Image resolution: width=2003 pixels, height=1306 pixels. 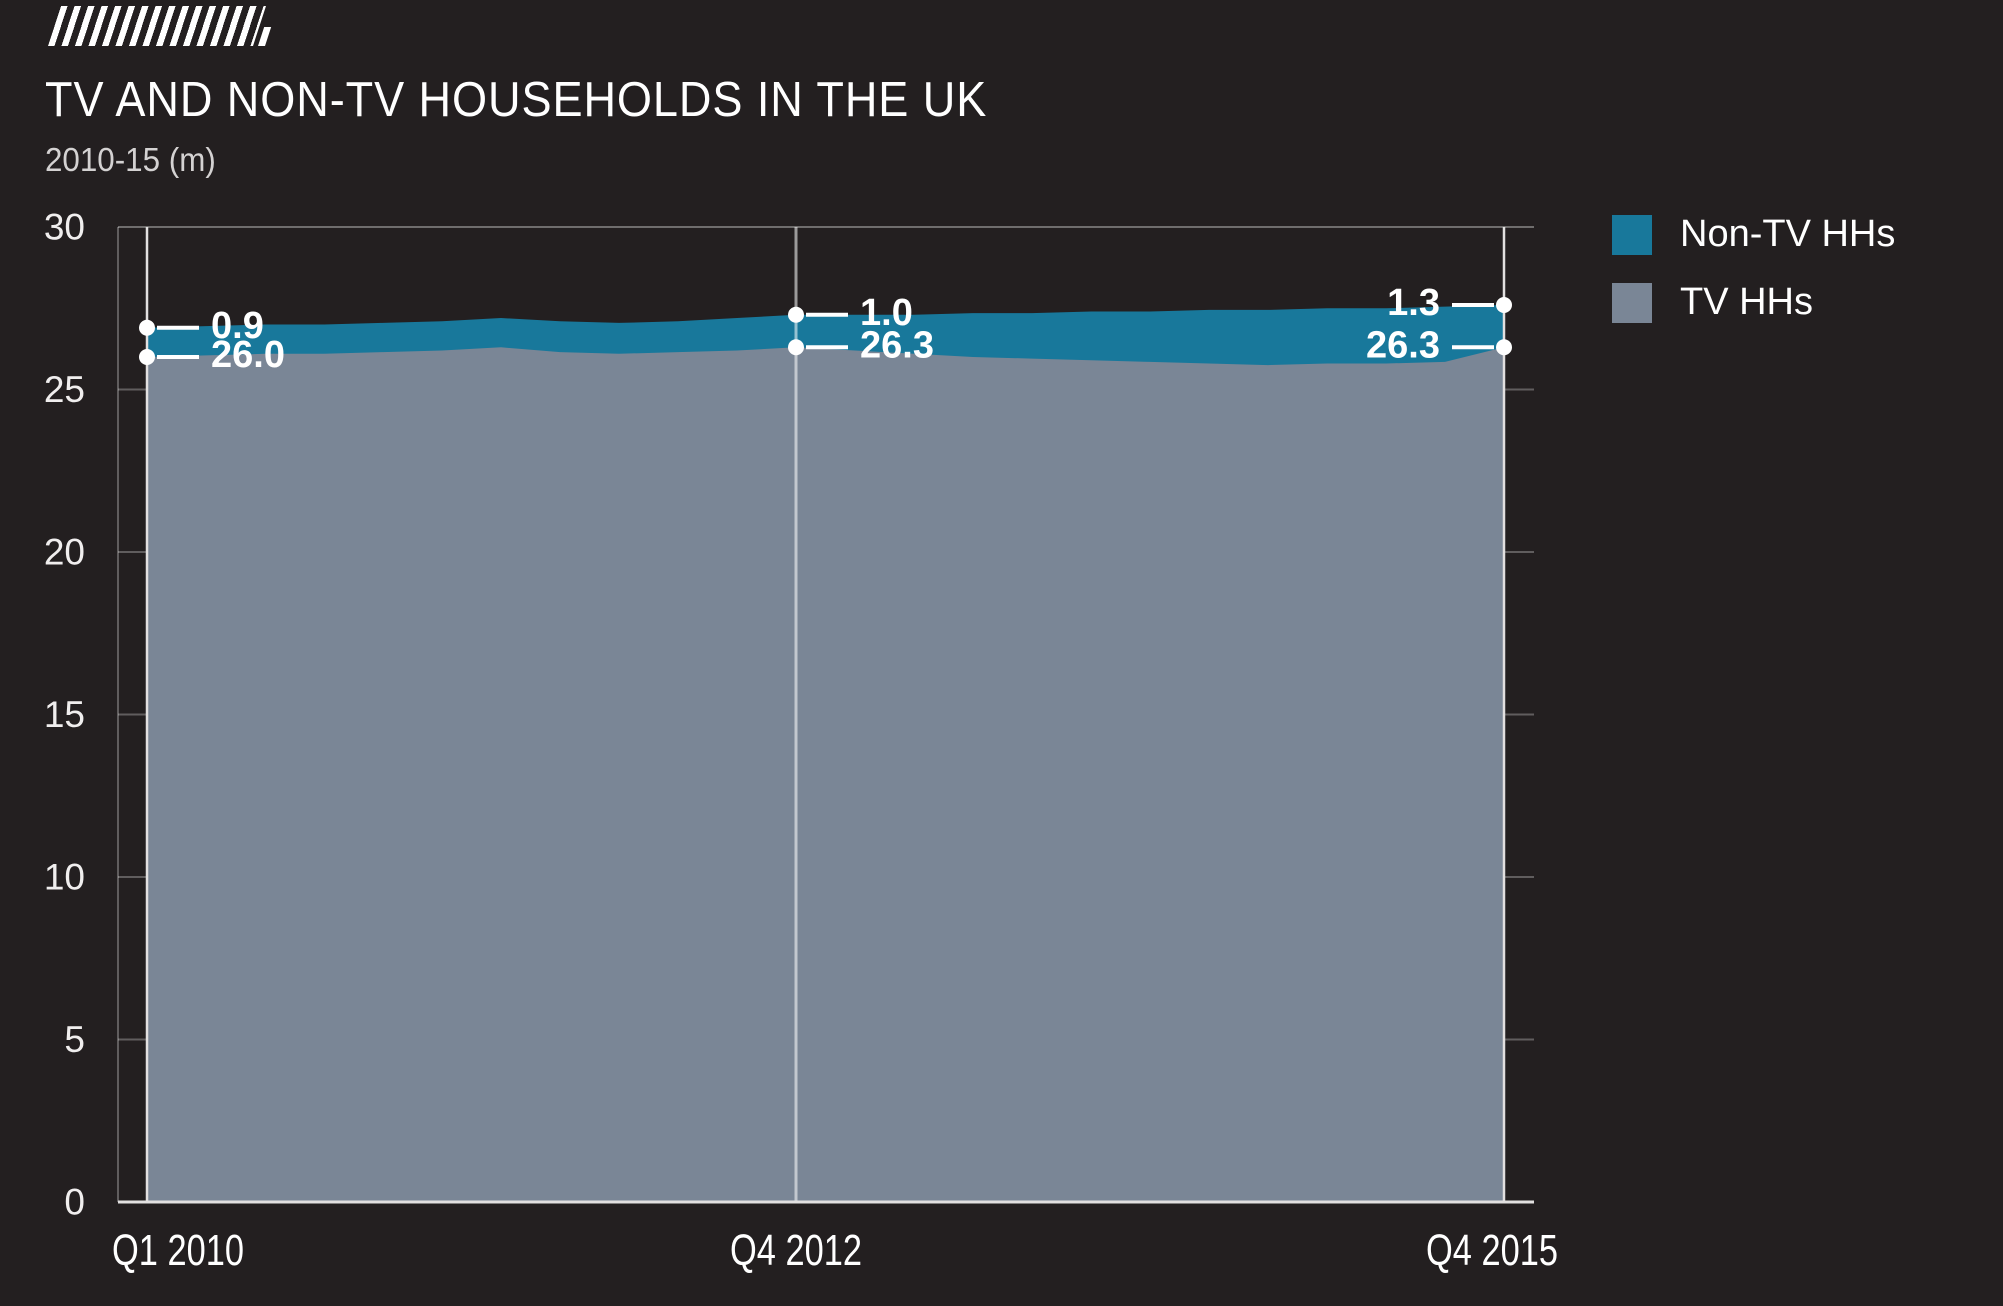 What do you see at coordinates (64, 389) in the screenshot?
I see `y-axis-tick-label: 25` at bounding box center [64, 389].